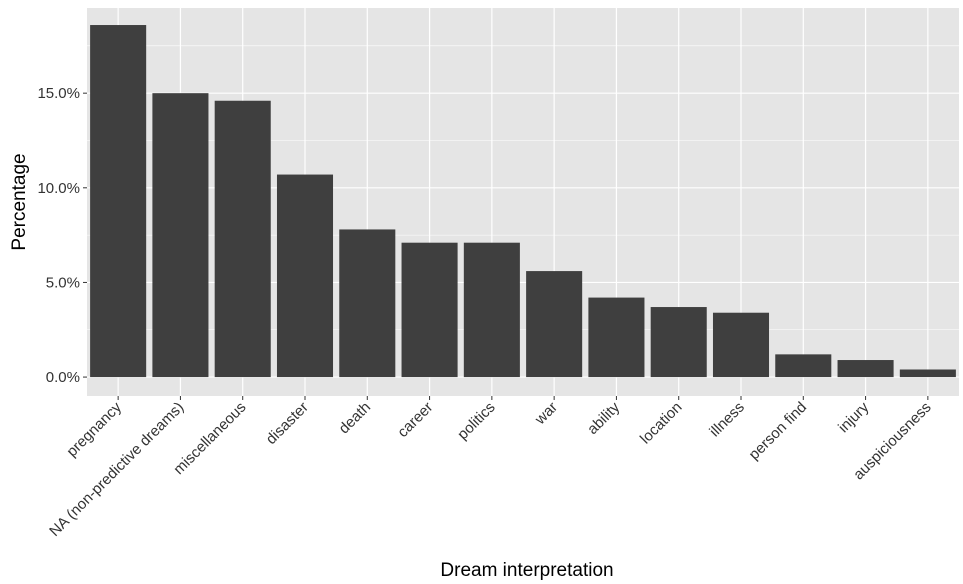 Image resolution: width=963 pixels, height=584 pixels. Describe the element at coordinates (476, 421) in the screenshot. I see `x-tick-label: politics` at that location.